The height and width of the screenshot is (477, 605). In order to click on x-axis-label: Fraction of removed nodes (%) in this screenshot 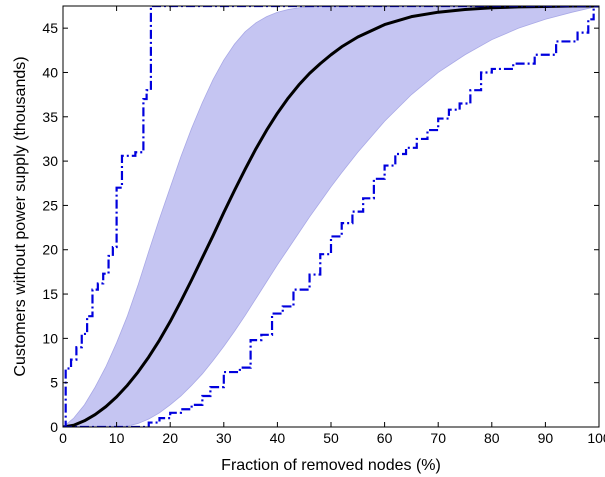, I will do `click(331, 465)`.